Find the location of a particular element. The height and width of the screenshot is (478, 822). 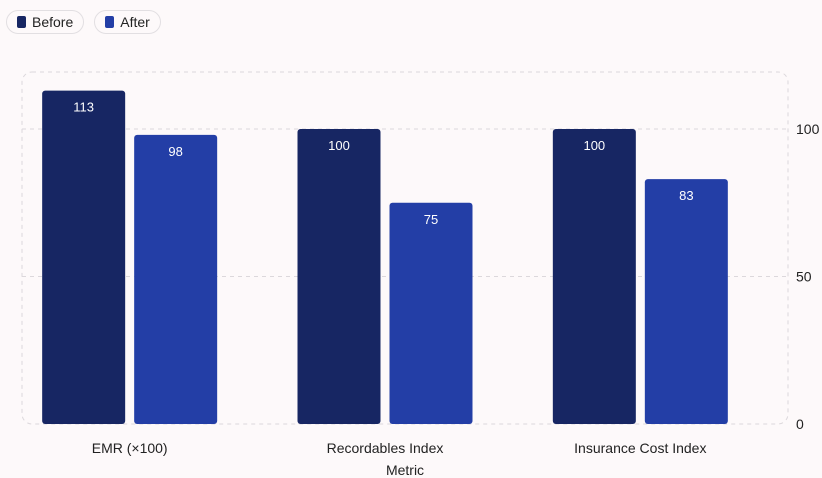

y-axis-ticks: 0 50 100 is located at coordinates (808, 276).